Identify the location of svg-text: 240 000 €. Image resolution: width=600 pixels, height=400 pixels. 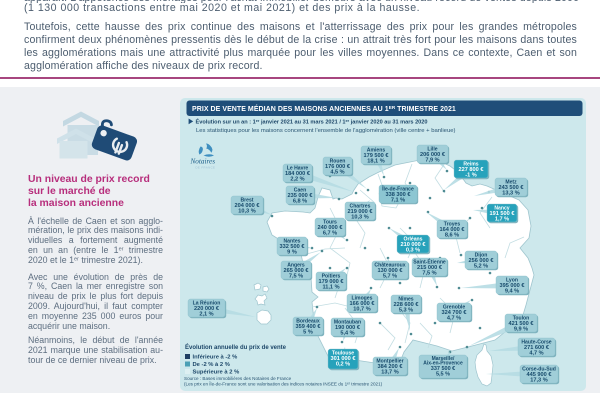
(331, 228).